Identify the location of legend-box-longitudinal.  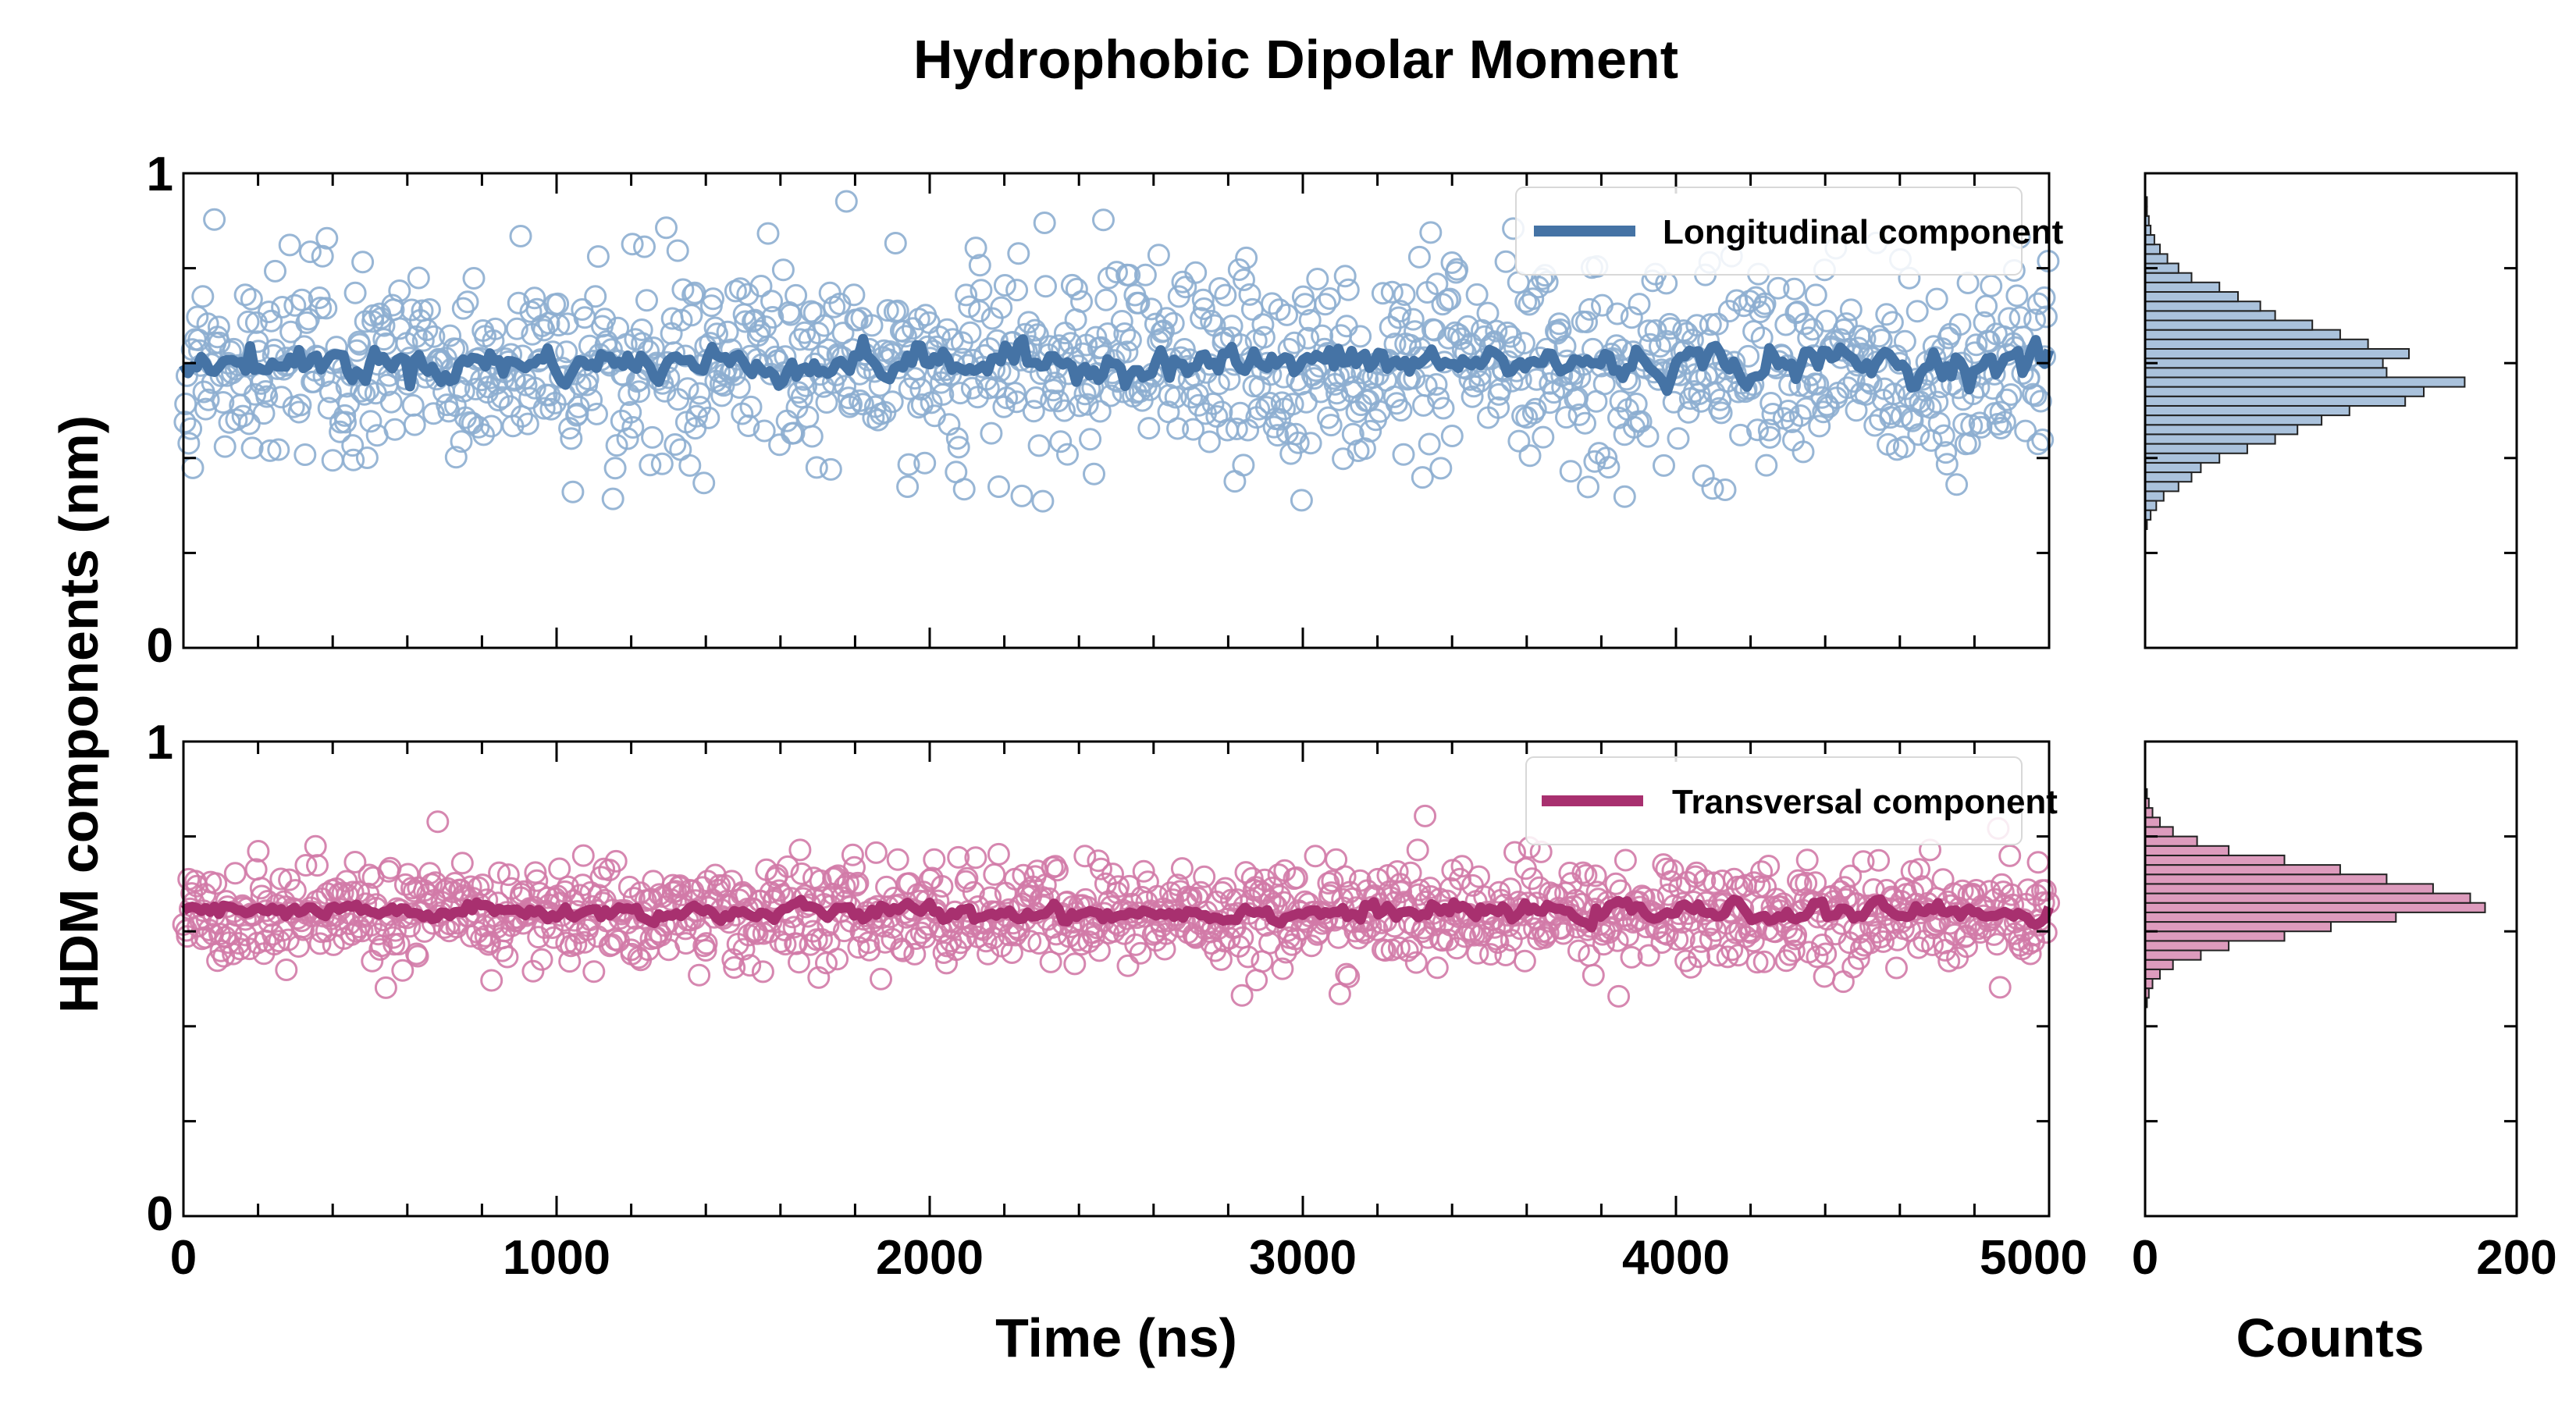
(1769, 232).